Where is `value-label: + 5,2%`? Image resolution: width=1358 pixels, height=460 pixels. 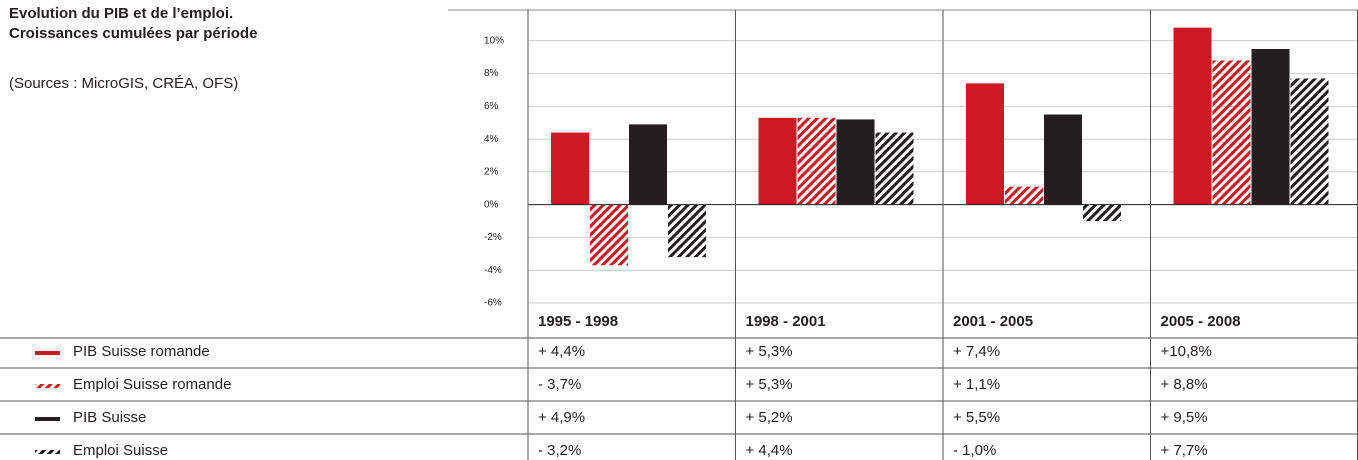
value-label: + 5,2% is located at coordinates (769, 417).